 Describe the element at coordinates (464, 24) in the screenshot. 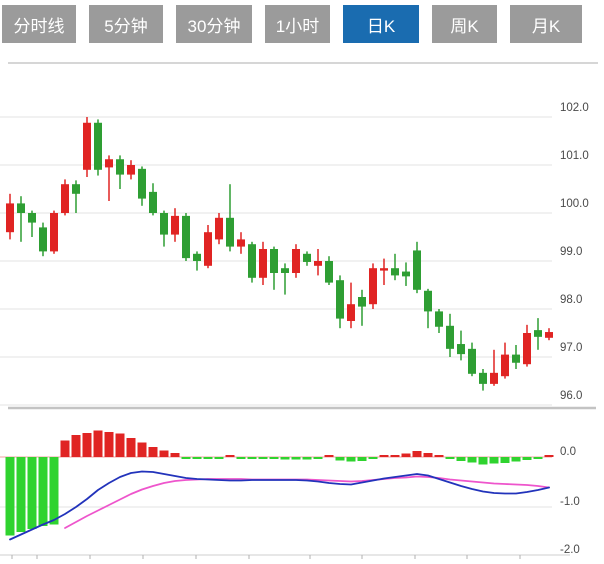

I see `tab-weekly-k: 周K` at that location.